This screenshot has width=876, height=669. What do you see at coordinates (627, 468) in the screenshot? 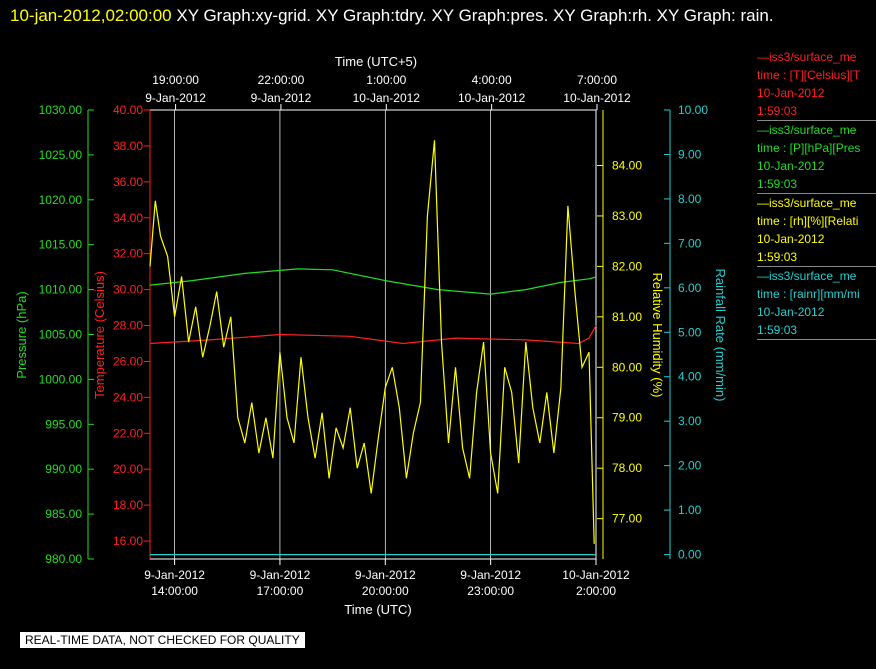
I see `humidity-tick-label: 78.00` at bounding box center [627, 468].